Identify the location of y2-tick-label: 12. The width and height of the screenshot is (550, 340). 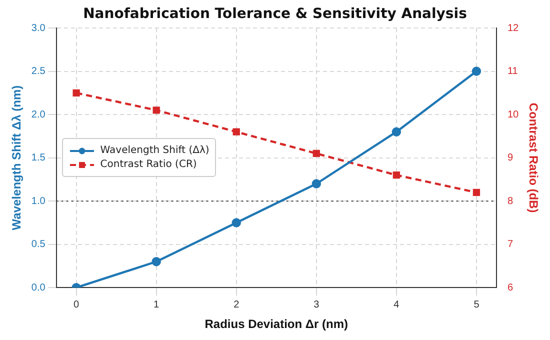
(513, 28).